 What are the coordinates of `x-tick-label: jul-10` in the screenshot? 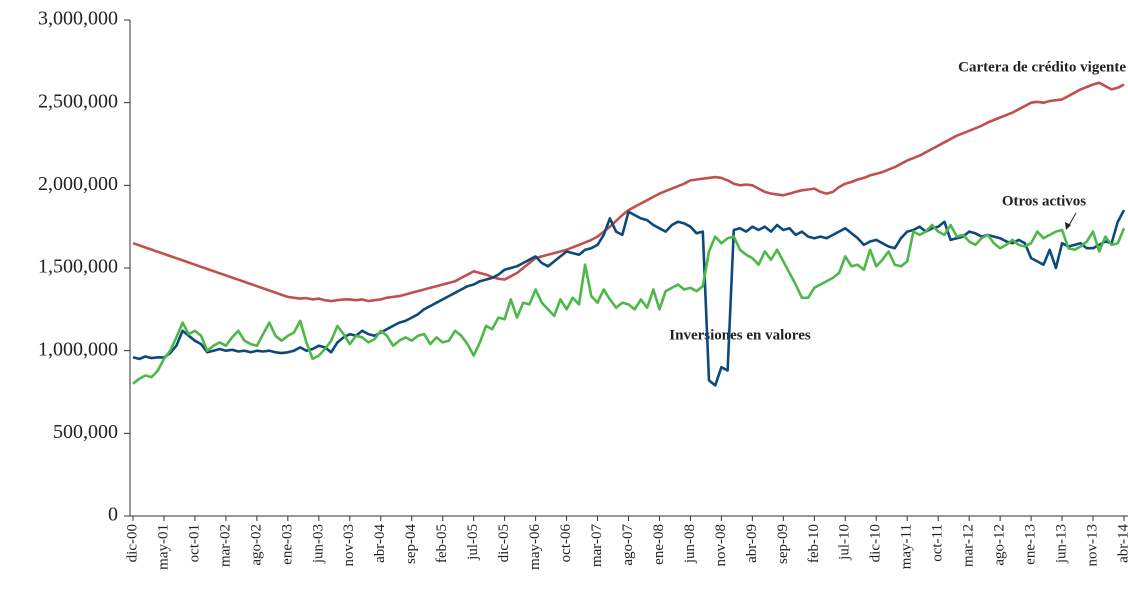 It's located at (845, 542).